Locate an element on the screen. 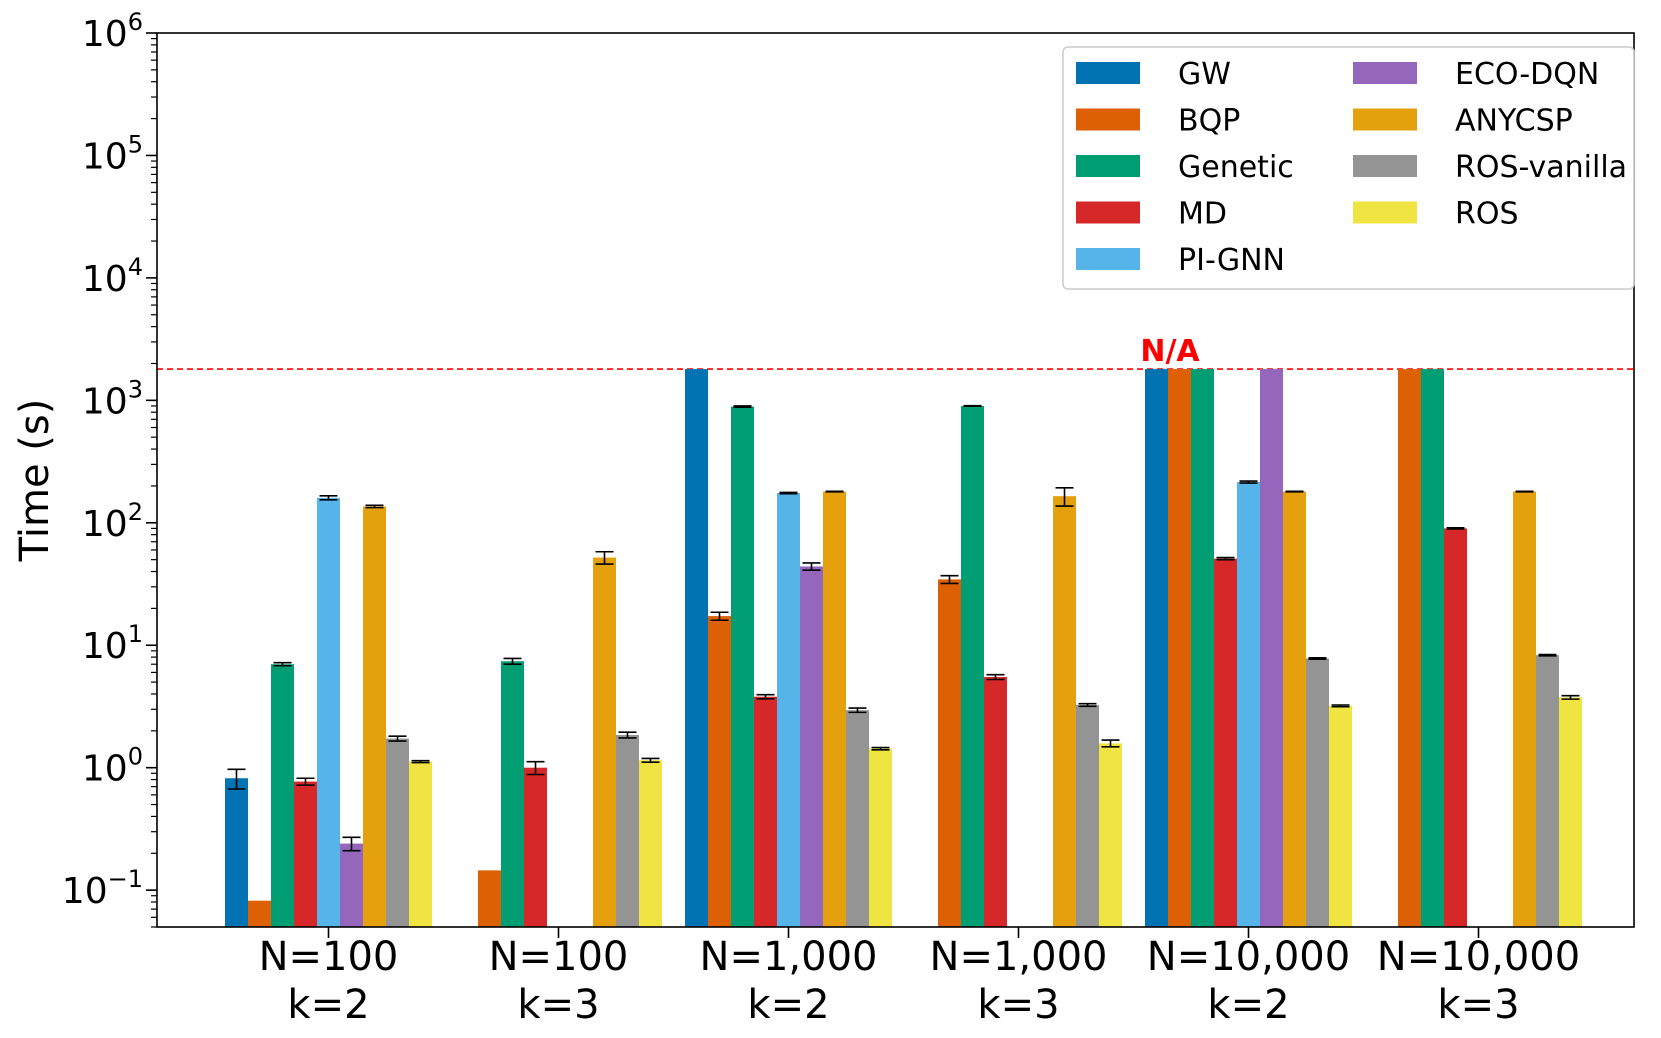 The image size is (1661, 1038). legend-label: MD is located at coordinates (1202, 214).